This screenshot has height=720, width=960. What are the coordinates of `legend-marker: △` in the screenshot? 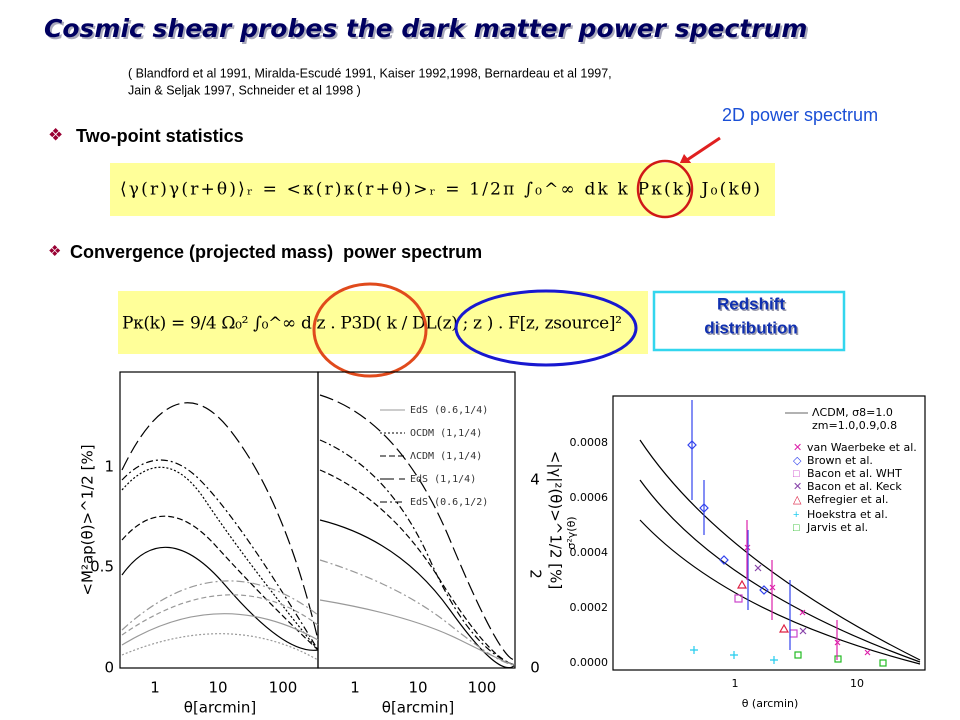 It's located at (797, 500).